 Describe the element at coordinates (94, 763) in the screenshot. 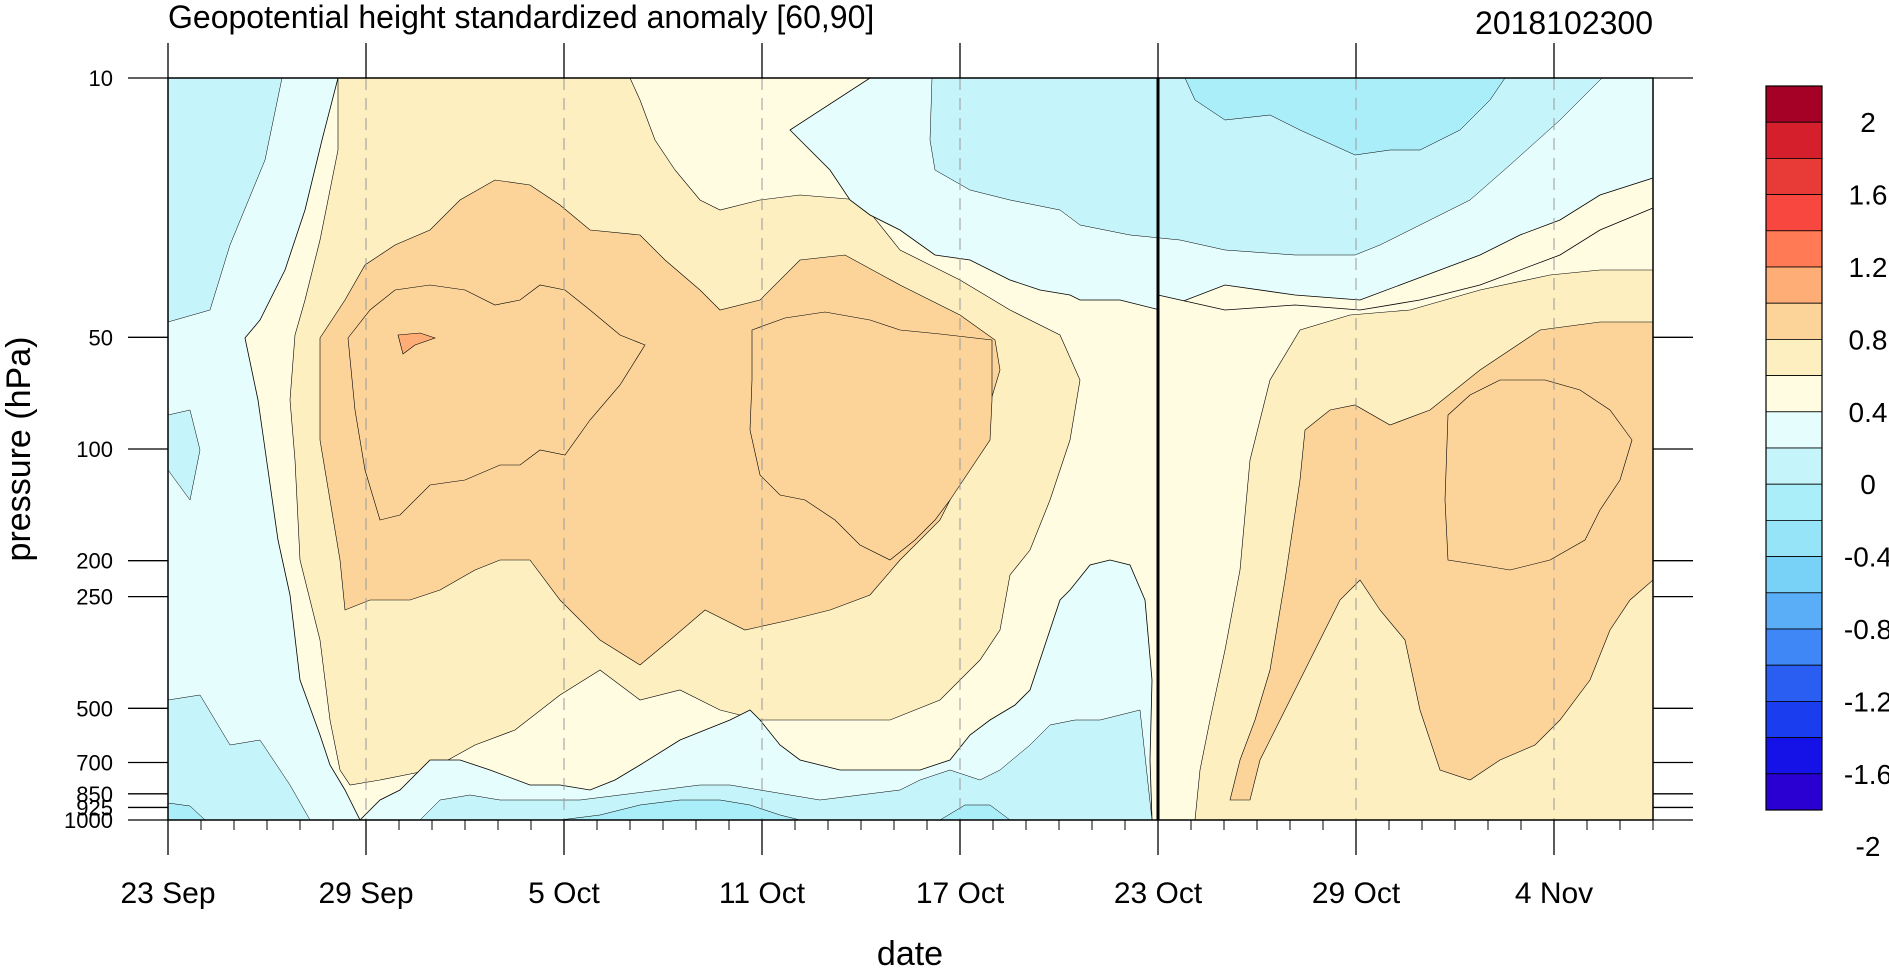

I see `y-tick-label: 700` at that location.